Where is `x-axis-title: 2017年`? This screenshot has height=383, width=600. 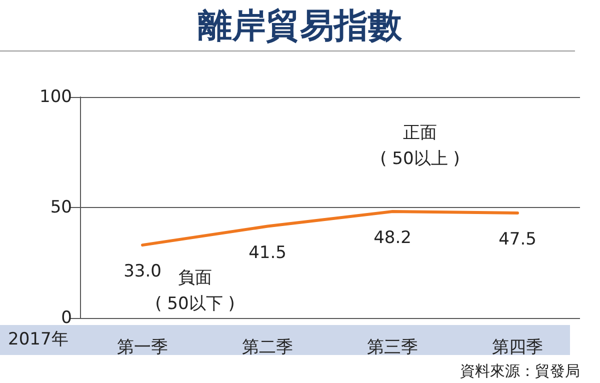 x-axis-title: 2017年 is located at coordinates (38, 340).